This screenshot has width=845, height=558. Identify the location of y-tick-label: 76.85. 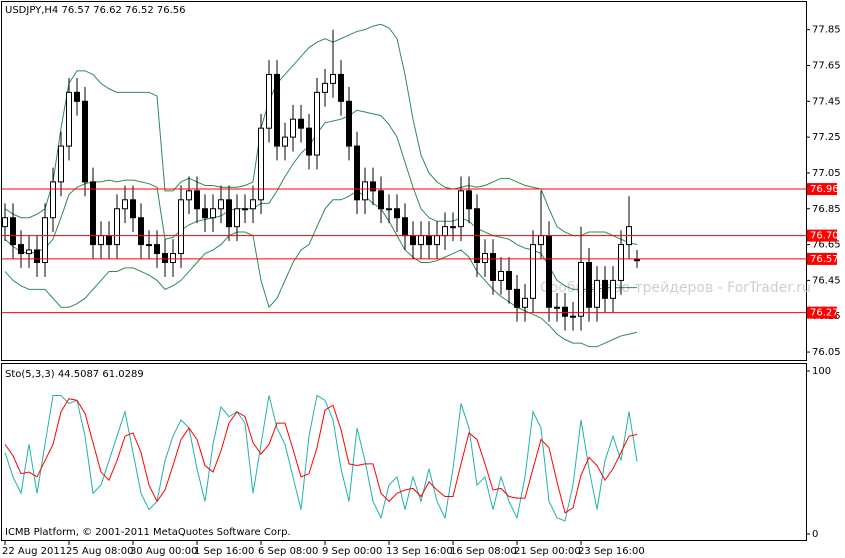
(826, 209).